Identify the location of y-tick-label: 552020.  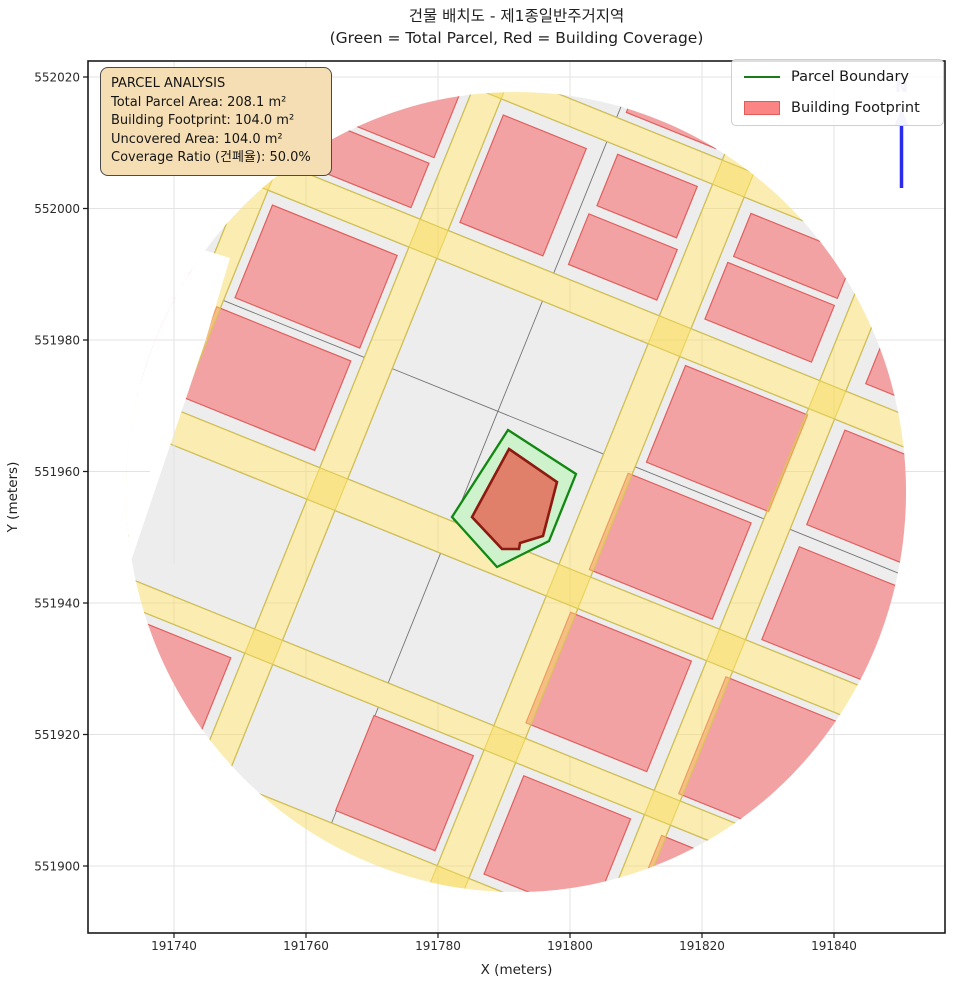
(57, 78).